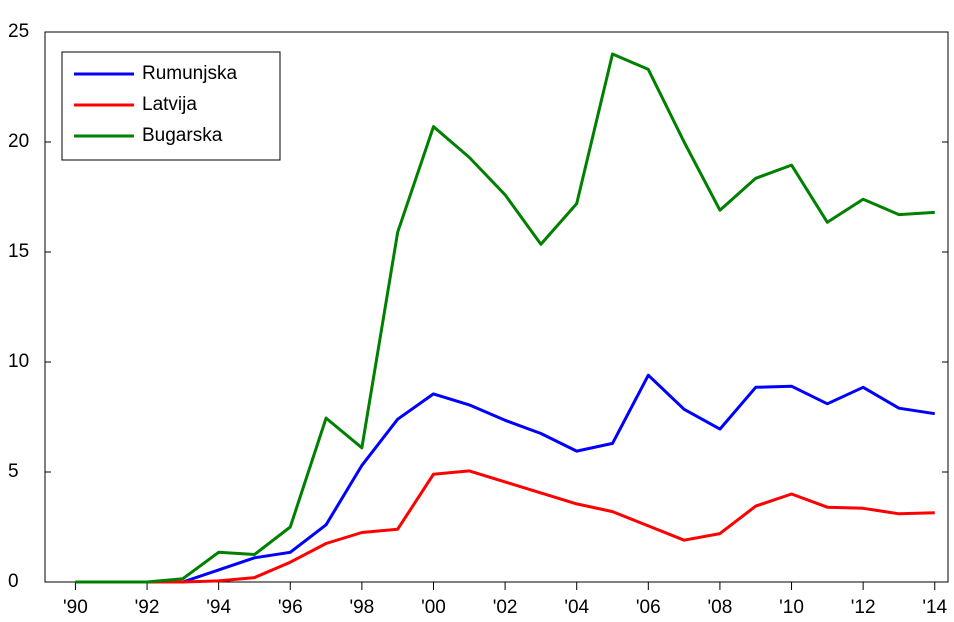 The image size is (954, 622). What do you see at coordinates (934, 607) in the screenshot?
I see `x-tick-label: '14` at bounding box center [934, 607].